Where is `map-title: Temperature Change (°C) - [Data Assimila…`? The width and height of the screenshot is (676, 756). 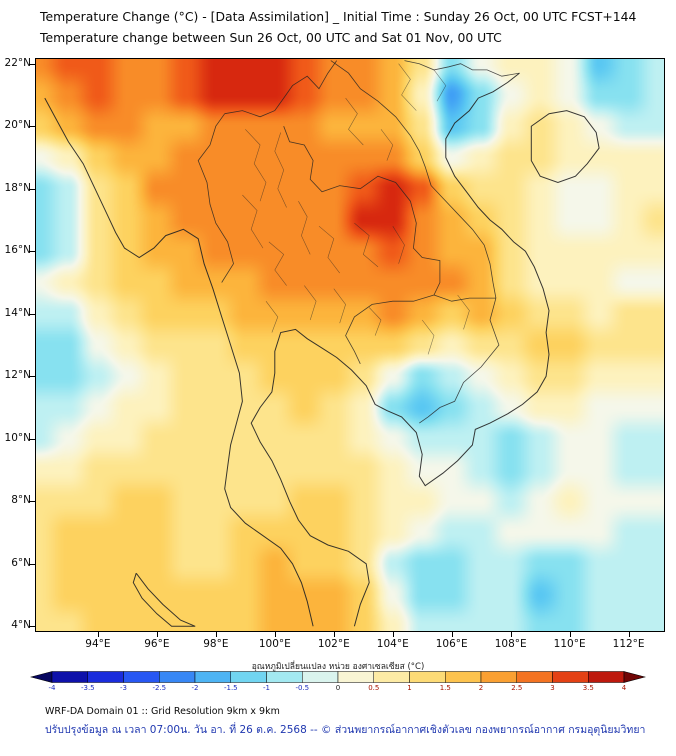
map-title: Temperature Change (°C) - [Data Assimila… is located at coordinates (338, 16).